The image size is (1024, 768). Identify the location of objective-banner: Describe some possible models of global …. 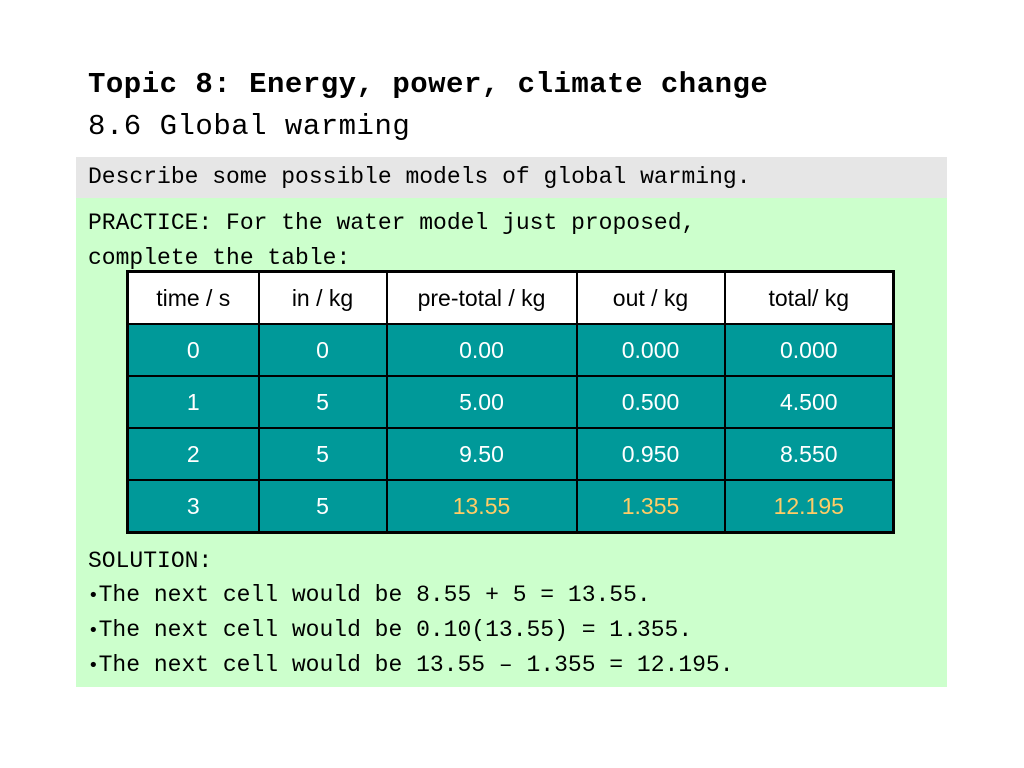
(511, 177).